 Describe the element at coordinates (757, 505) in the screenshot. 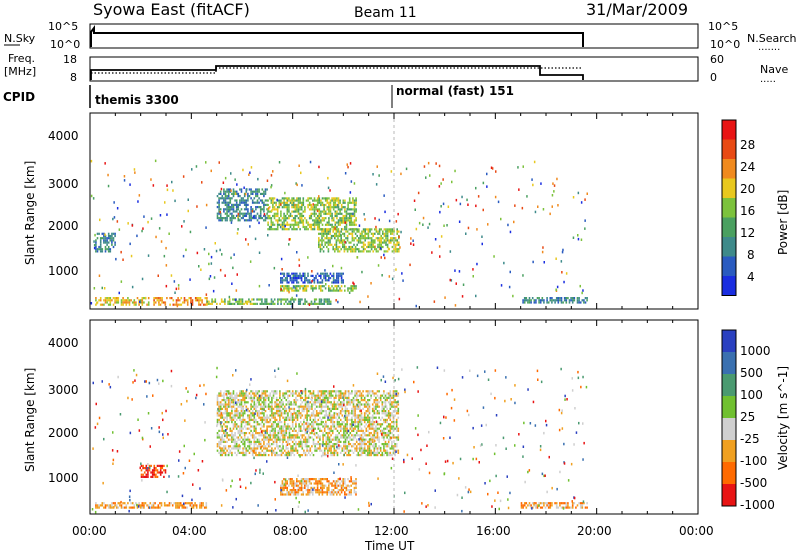

I see `velocity-cb-tick-neg1000: -1000` at that location.